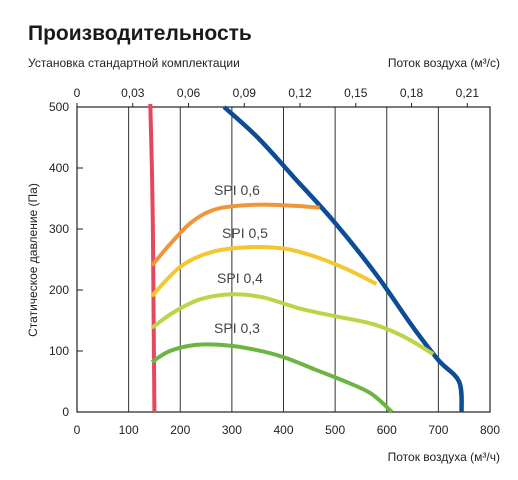 The width and height of the screenshot is (518, 480). I want to click on series-label: SPI 0,3, so click(237, 328).